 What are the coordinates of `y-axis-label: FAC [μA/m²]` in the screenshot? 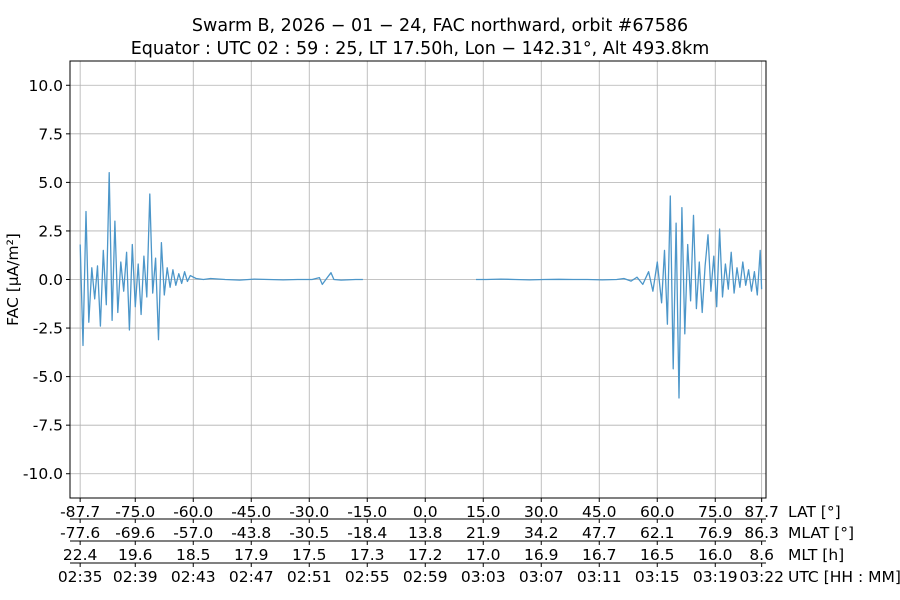 It's located at (13, 279).